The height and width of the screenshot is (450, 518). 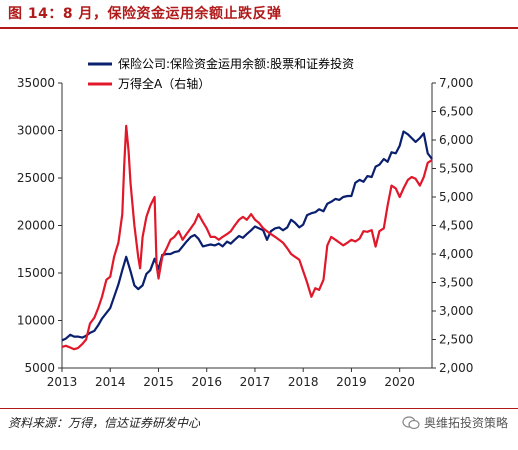 What do you see at coordinates (456, 169) in the screenshot?
I see `y-right-tick-label: 5,500` at bounding box center [456, 169].